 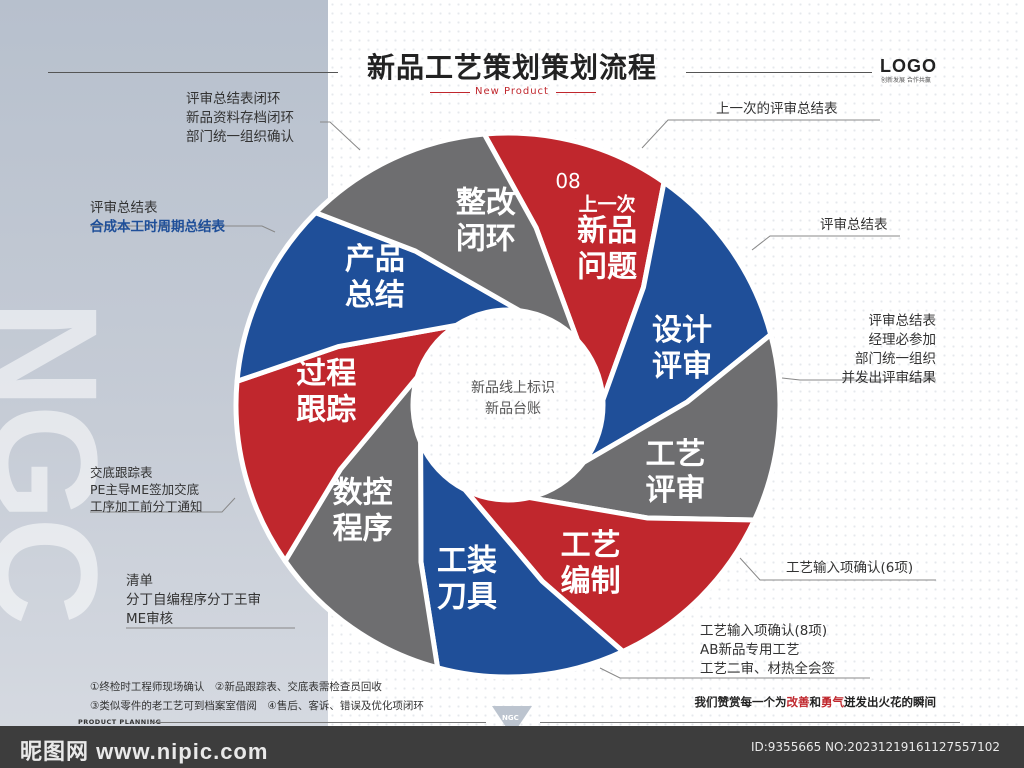 What do you see at coordinates (486, 238) in the screenshot?
I see `segment-title-line2: 闭环` at bounding box center [486, 238].